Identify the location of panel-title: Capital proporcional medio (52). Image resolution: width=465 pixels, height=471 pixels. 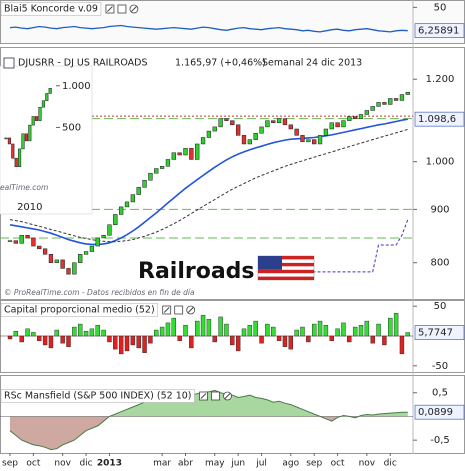
(79, 310).